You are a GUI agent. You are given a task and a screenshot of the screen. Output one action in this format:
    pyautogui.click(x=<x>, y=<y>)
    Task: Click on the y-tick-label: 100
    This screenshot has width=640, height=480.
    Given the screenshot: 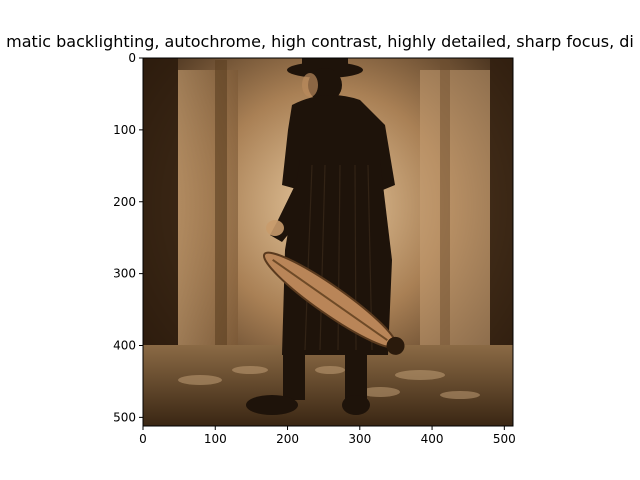 What is the action you would take?
    pyautogui.click(x=124, y=130)
    